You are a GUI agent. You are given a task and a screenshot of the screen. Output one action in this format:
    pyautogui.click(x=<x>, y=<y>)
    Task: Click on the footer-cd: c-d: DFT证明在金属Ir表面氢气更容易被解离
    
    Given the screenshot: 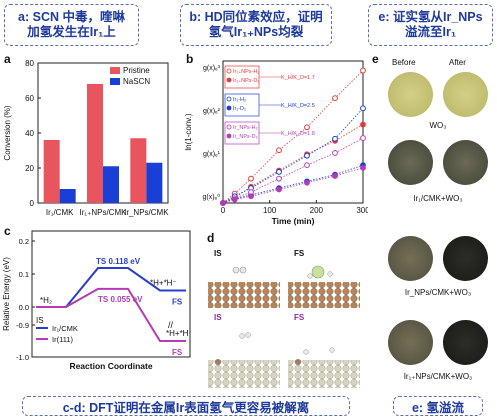 What is the action you would take?
    pyautogui.click(x=186, y=406)
    